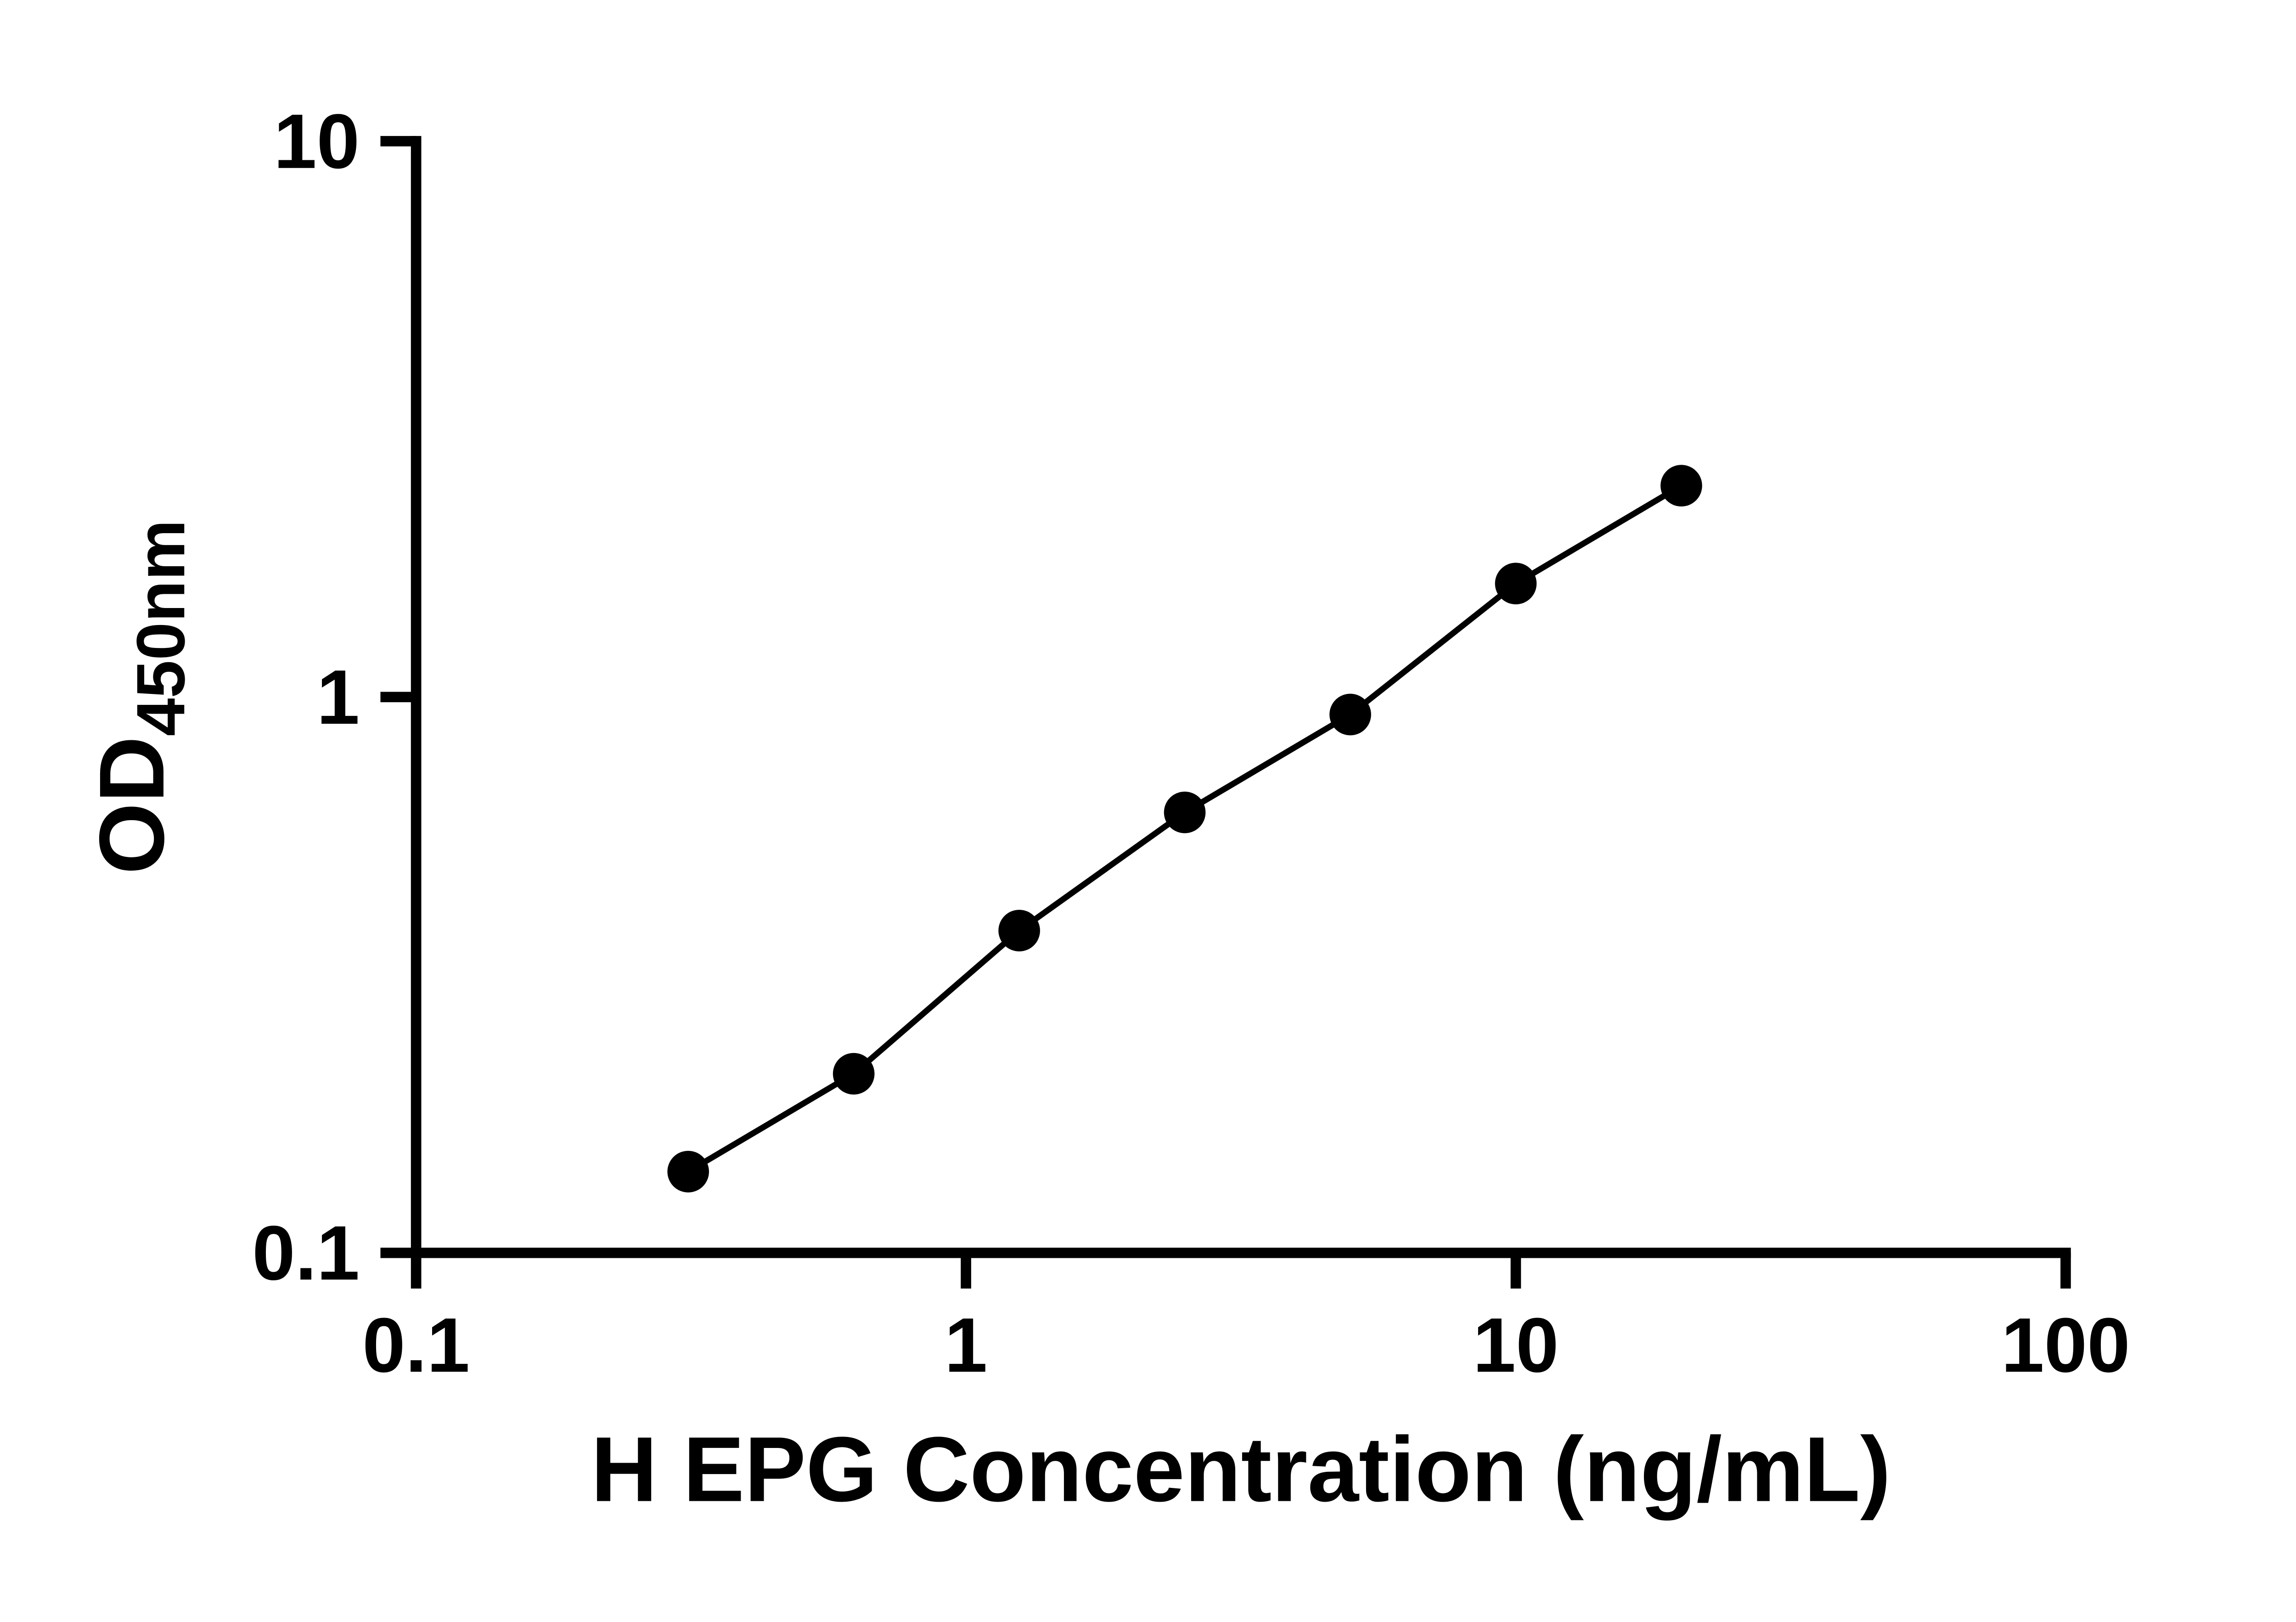 The width and height of the screenshot is (2296, 1622). What do you see at coordinates (1241, 1469) in the screenshot?
I see `x-axis-title: H EPG Concentration (ng/mL)` at bounding box center [1241, 1469].